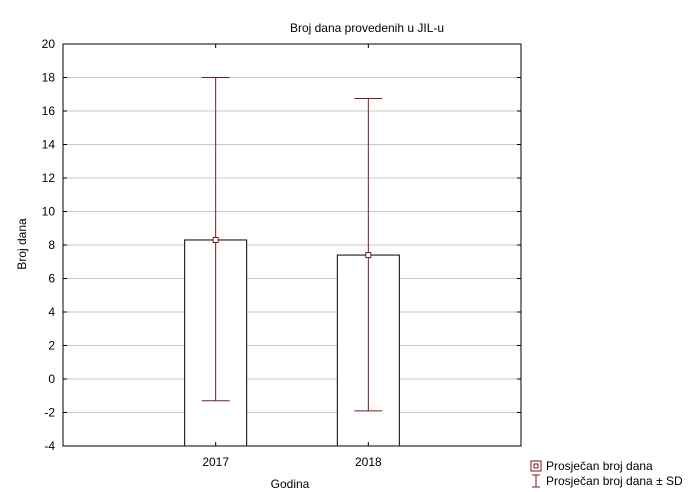 The height and width of the screenshot is (492, 700). What do you see at coordinates (368, 462) in the screenshot?
I see `x-tick-label: 2018` at bounding box center [368, 462].